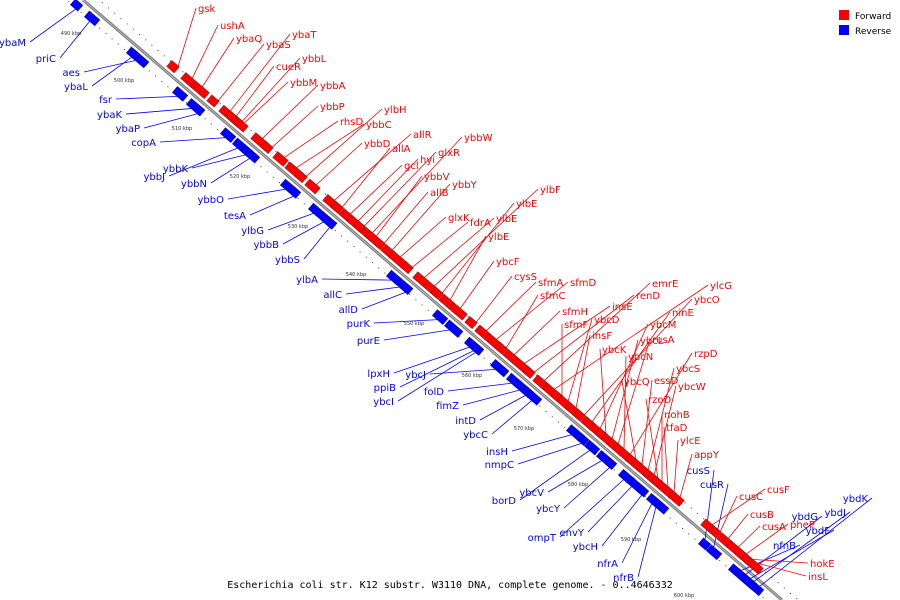 This screenshot has width=900, height=600. I want to click on reverse-gene-label: ppiB, so click(385, 388).